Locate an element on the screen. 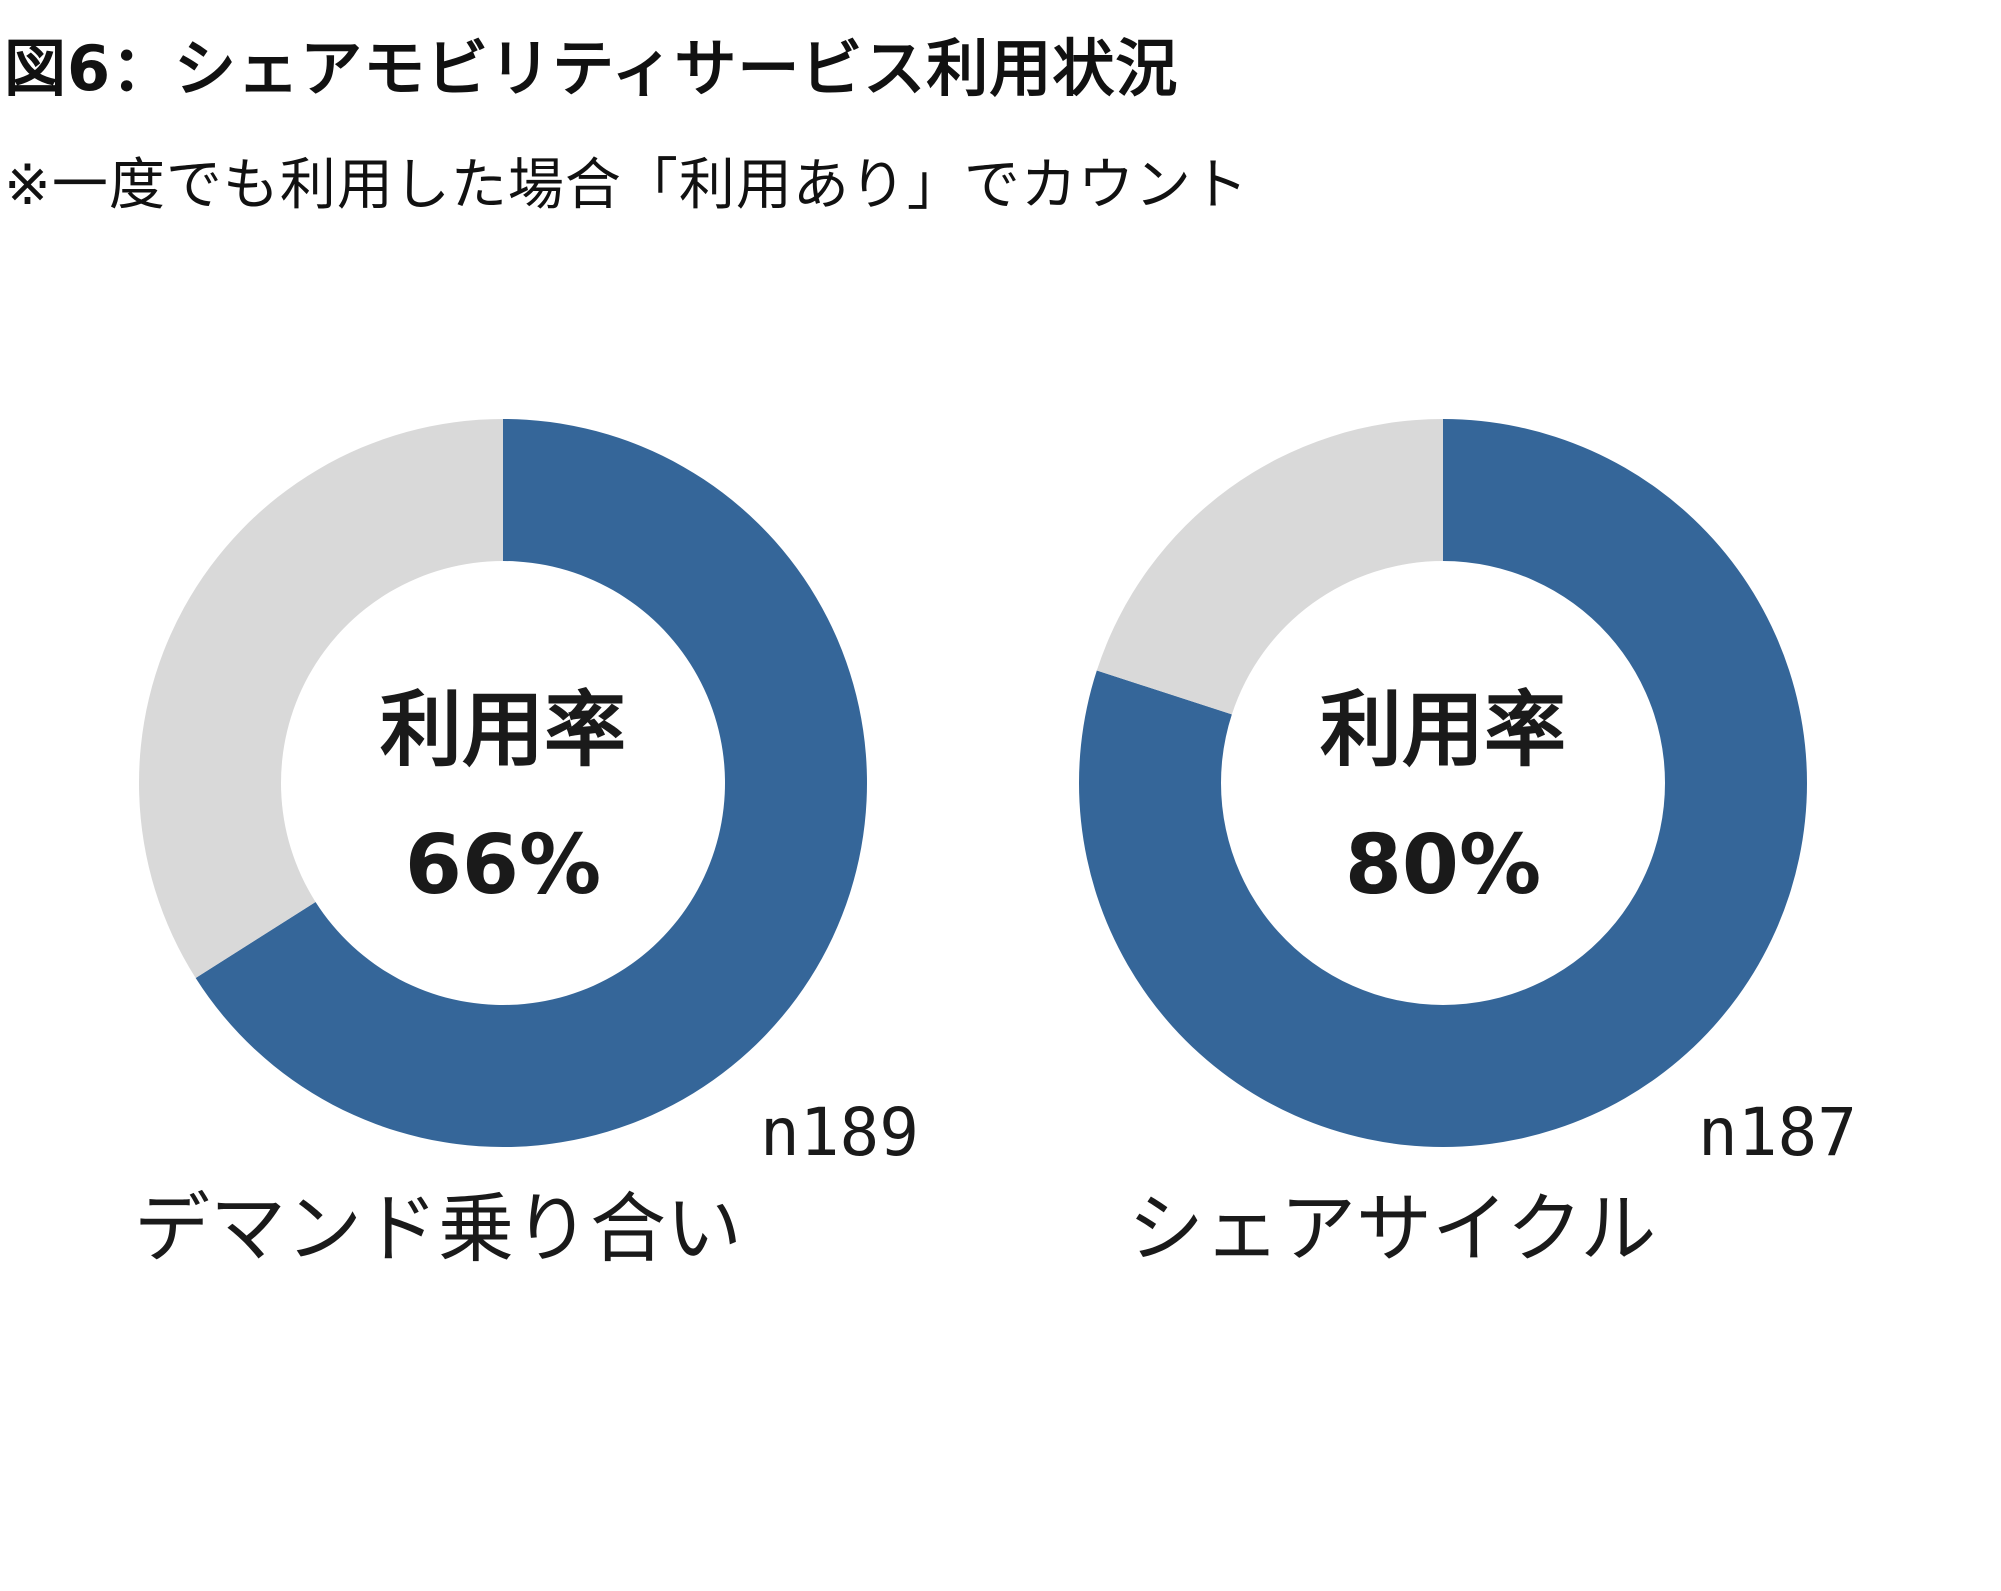 The image size is (2001, 1591). page-title: 図6：シェアモビリティサービス利用状況 is located at coordinates (591, 68).